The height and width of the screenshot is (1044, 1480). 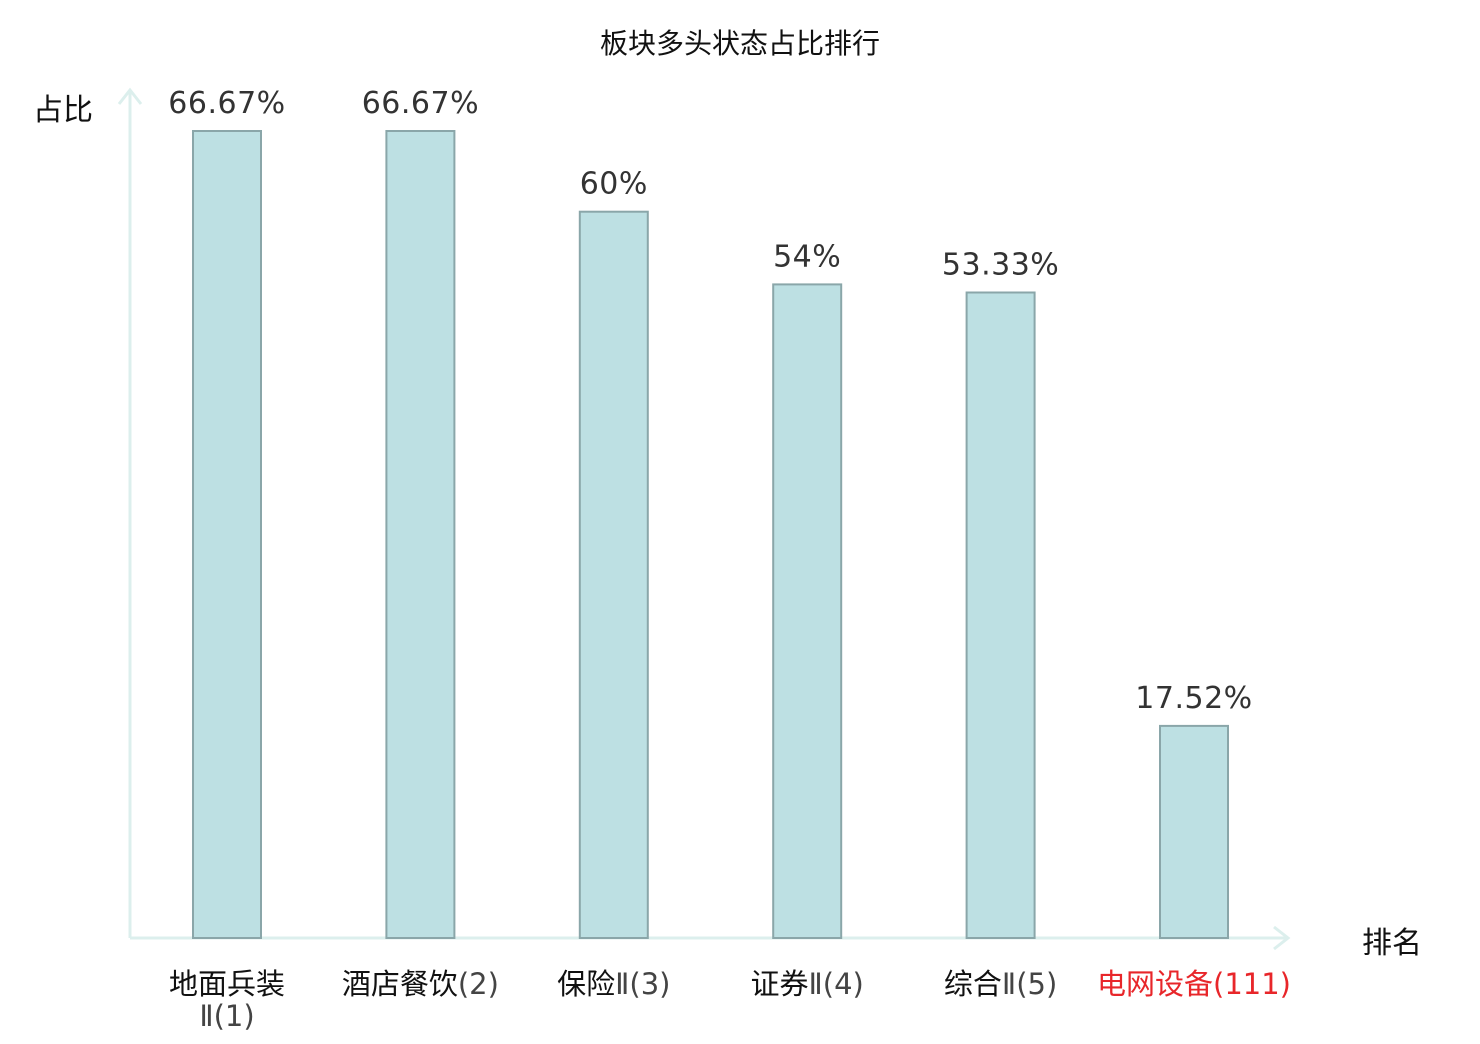 I want to click on category-label-6: 电网设备(111), so click(x=1194, y=984).